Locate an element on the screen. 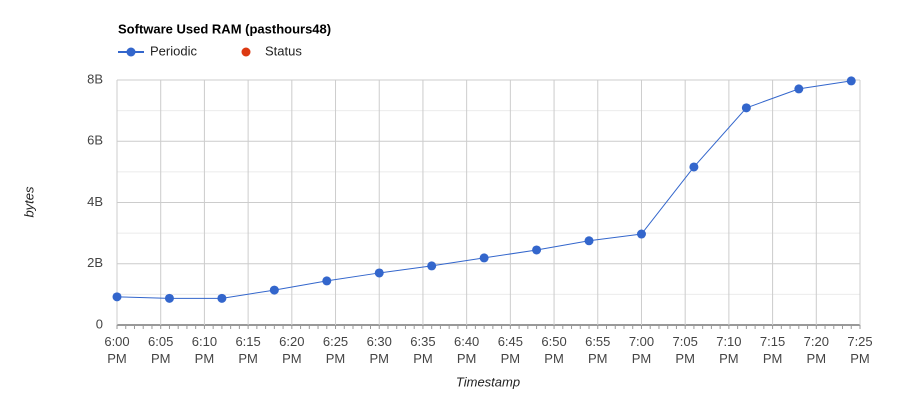 The width and height of the screenshot is (901, 404). x-tick-label: 6:40 PM is located at coordinates (466, 350).